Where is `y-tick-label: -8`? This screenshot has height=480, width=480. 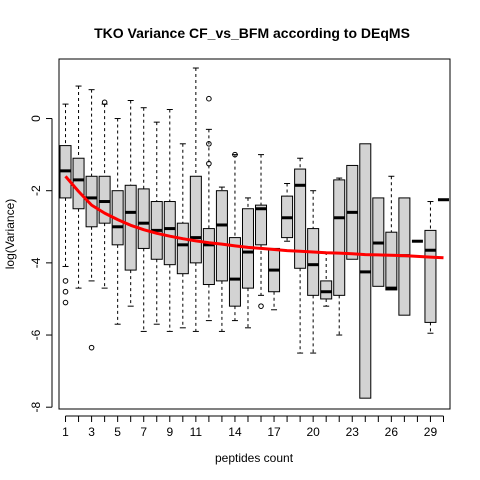
y-tick-label: -8 is located at coordinates (36, 407).